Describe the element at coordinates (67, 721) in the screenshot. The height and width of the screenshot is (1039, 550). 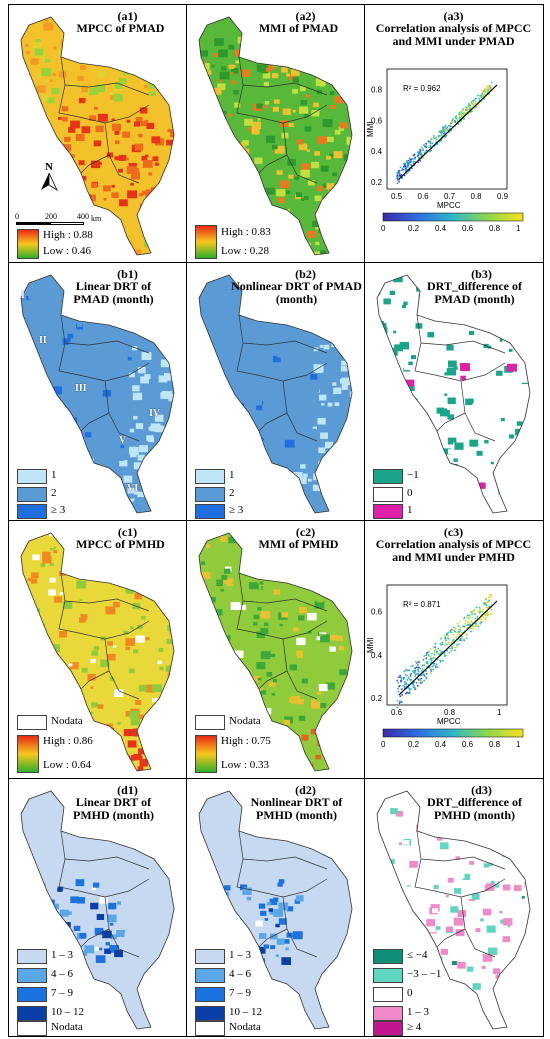
I see `legend-nodata: Nodata` at that location.